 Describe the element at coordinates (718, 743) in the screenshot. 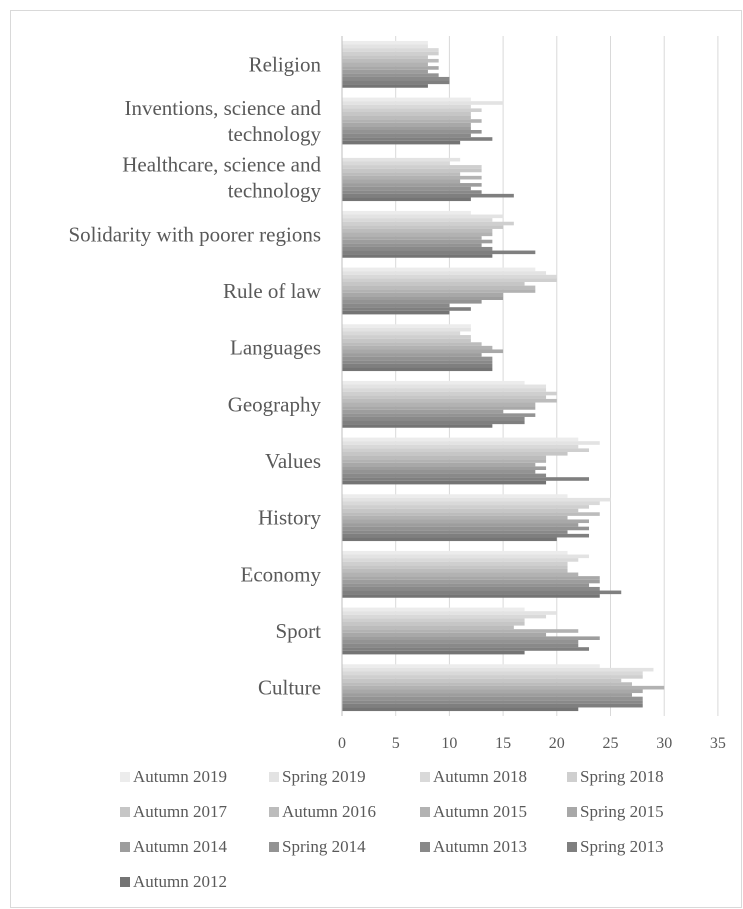

I see `x-tick-label: 35` at that location.